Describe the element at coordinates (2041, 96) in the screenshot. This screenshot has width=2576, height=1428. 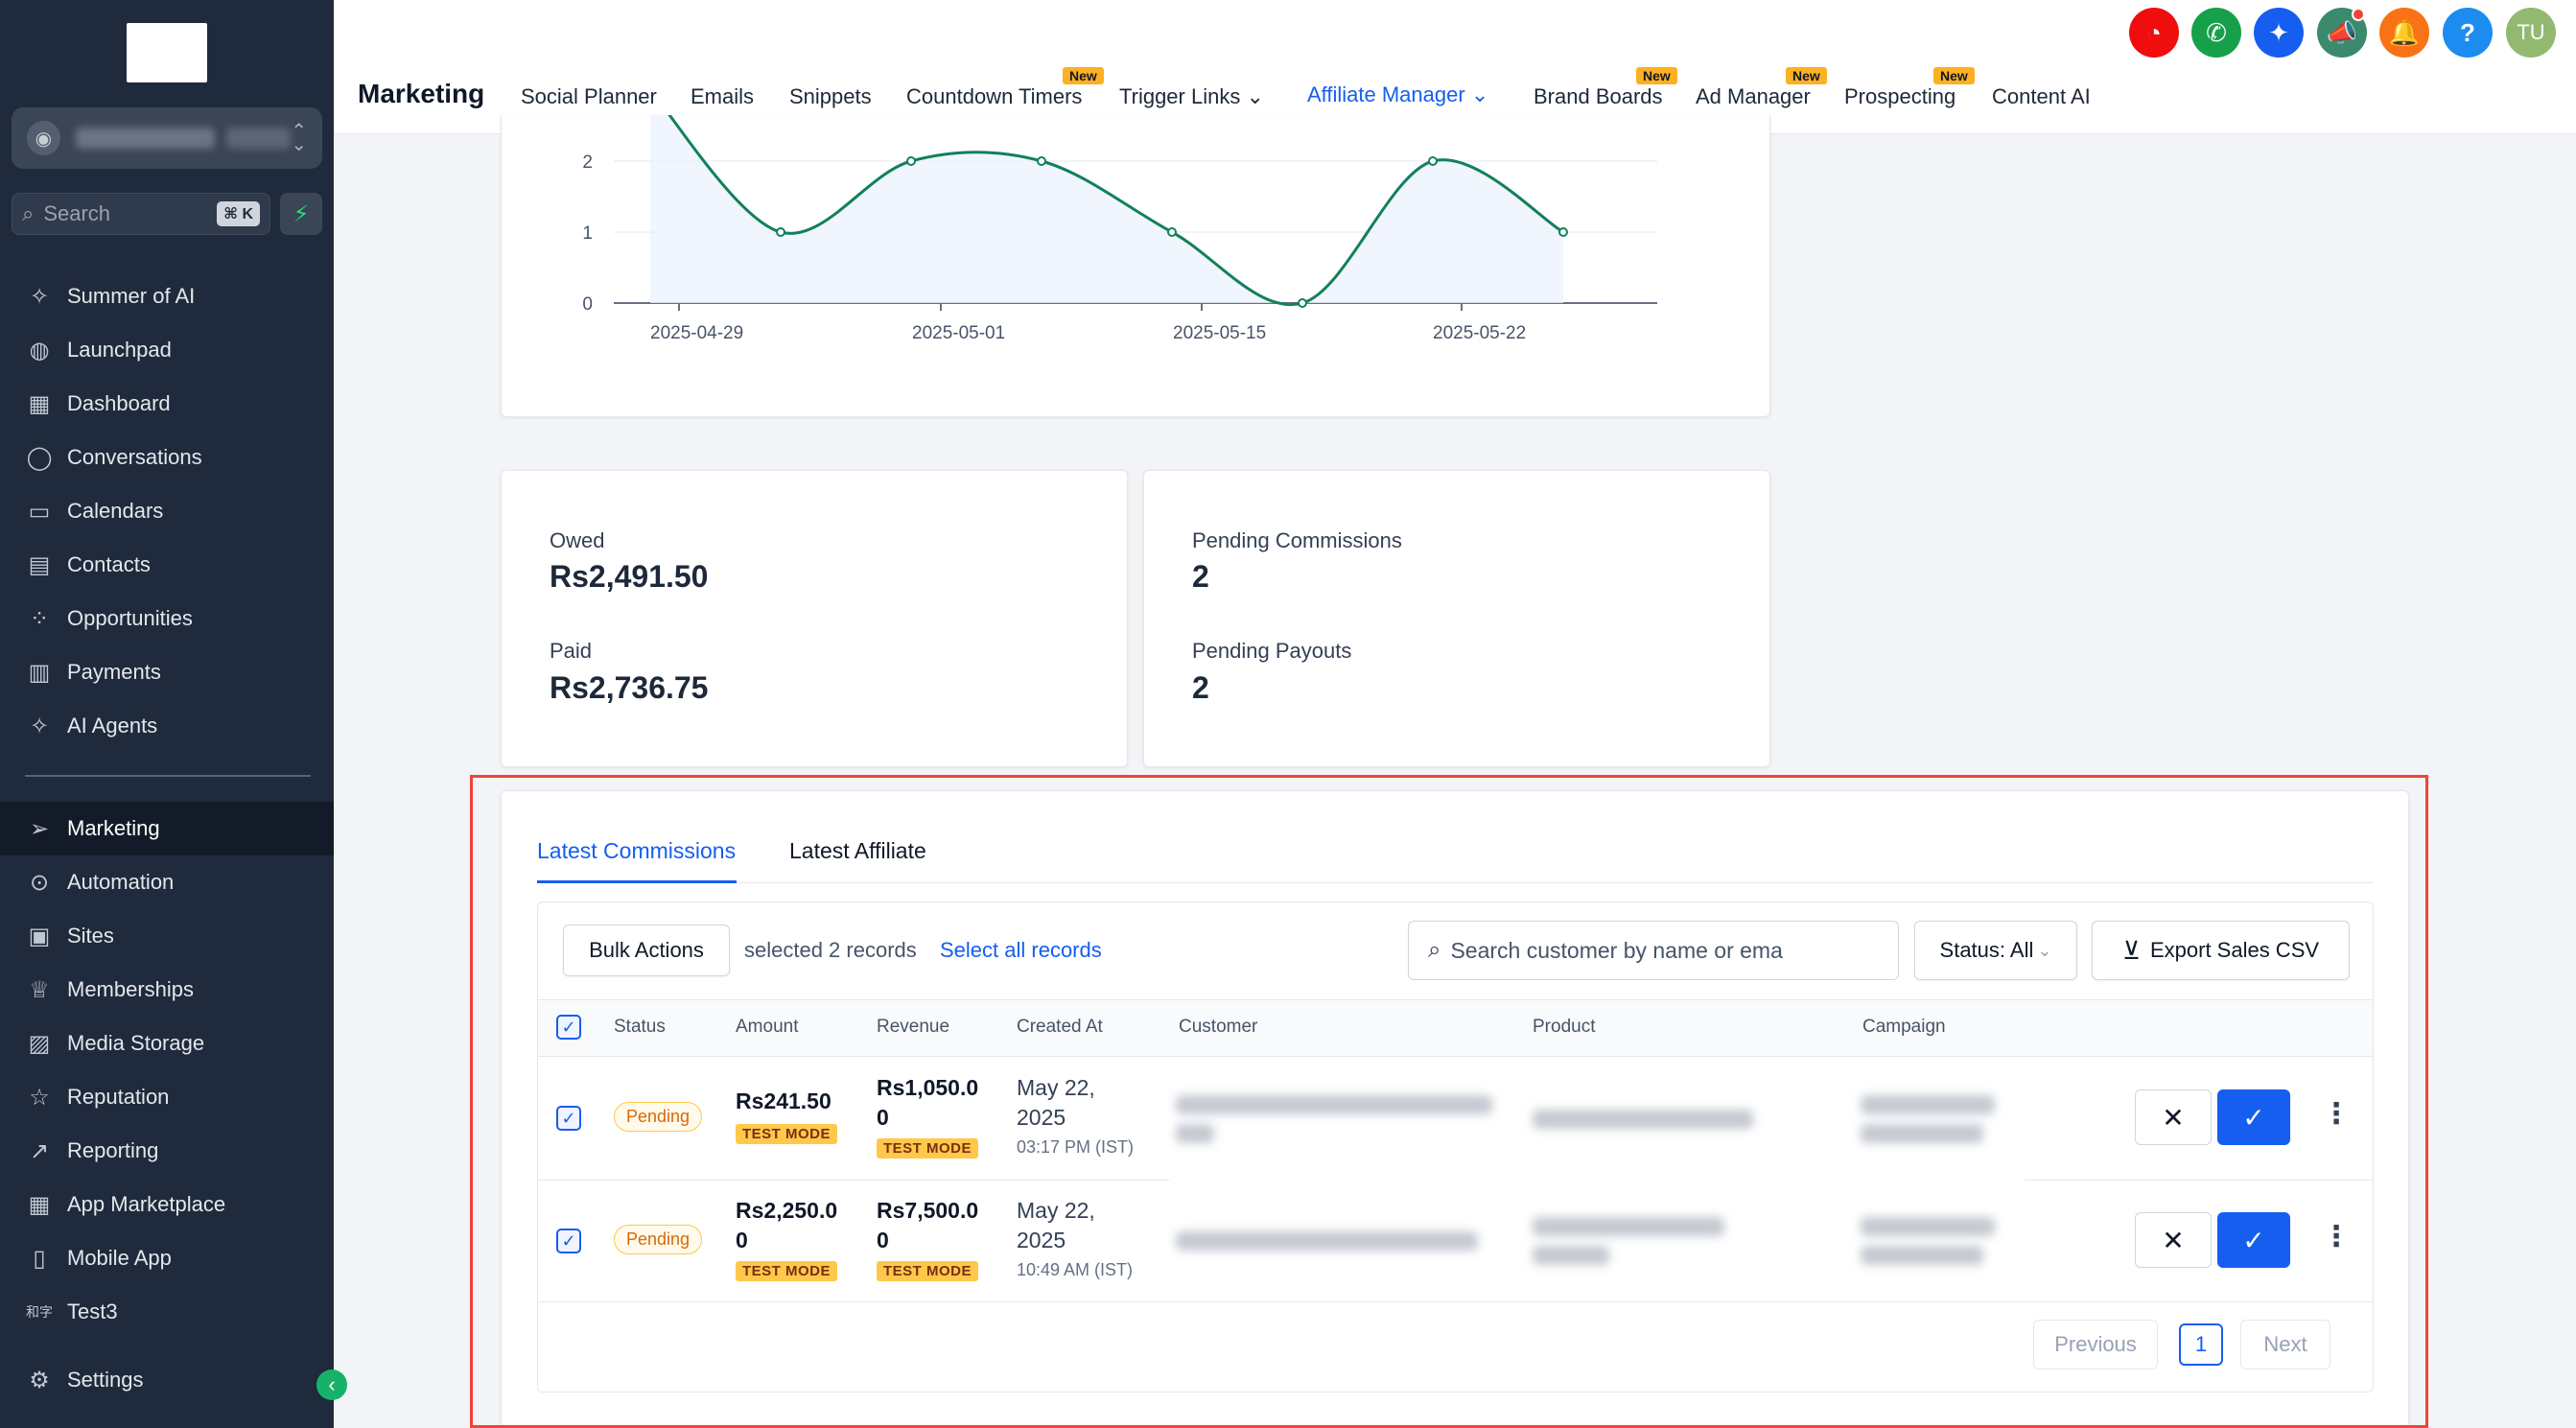
I see `tab-content-ai: Content AI` at that location.